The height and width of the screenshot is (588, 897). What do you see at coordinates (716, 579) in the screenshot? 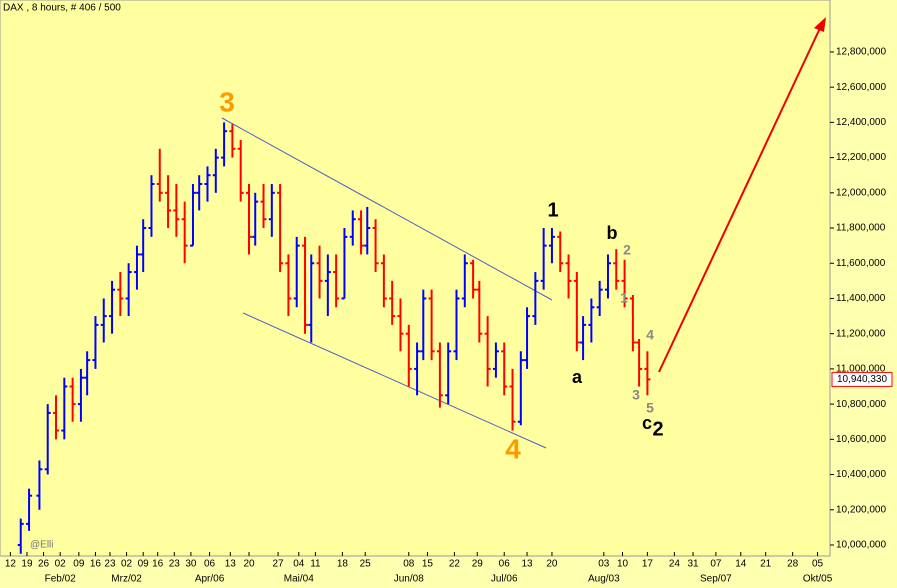
I see `month-label: Sep/07` at bounding box center [716, 579].